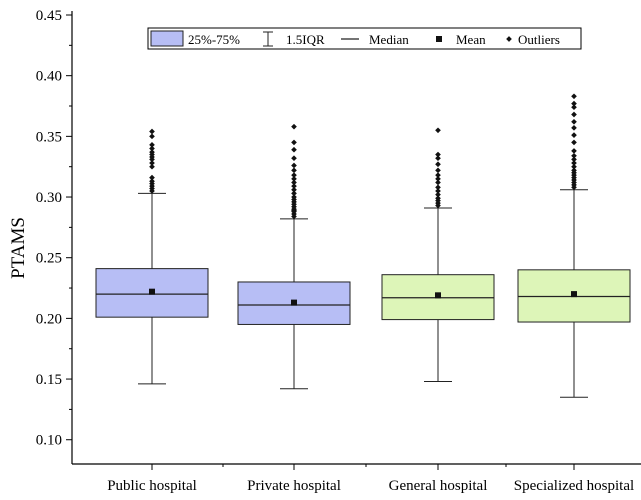  What do you see at coordinates (49, 319) in the screenshot?
I see `y-tick-label: 0.20` at bounding box center [49, 319].